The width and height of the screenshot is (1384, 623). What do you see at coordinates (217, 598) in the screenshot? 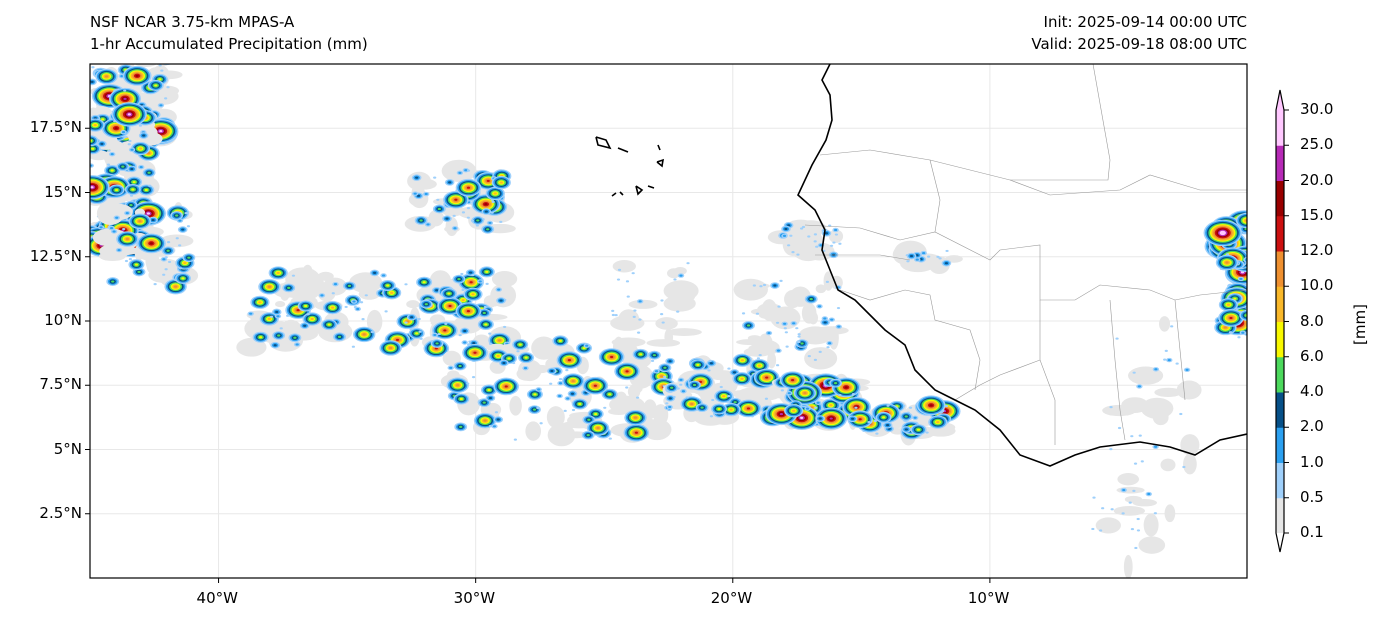
I see `x-tick-label: 40°W` at bounding box center [217, 598].